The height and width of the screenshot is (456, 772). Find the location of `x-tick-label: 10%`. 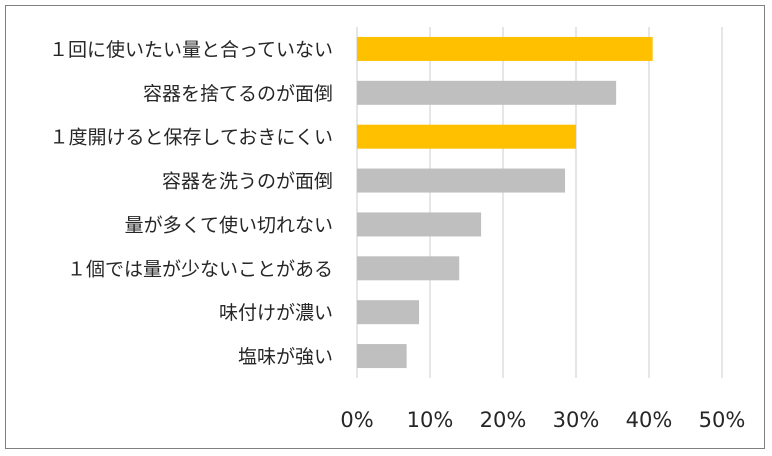

x-tick-label: 10% is located at coordinates (430, 420).